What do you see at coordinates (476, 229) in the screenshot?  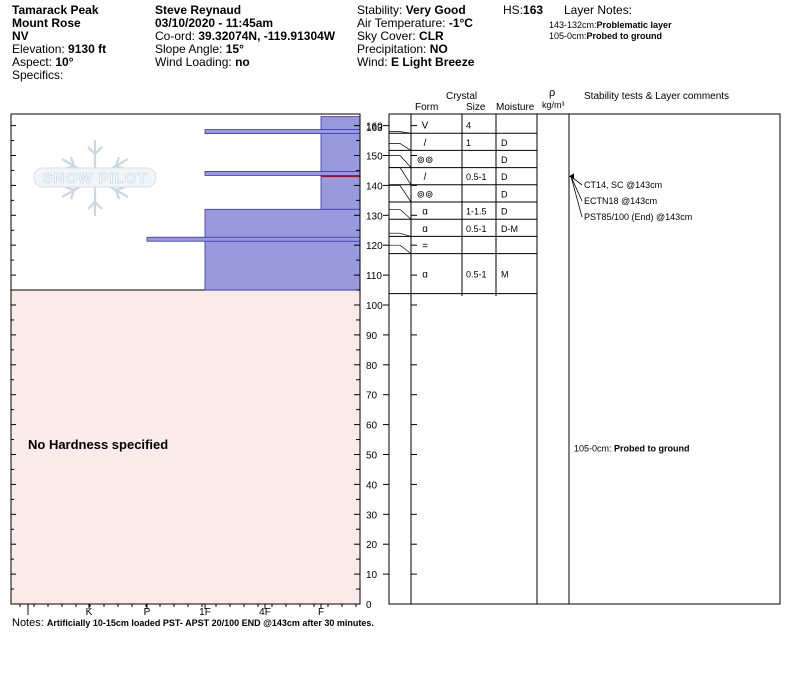 I see `layer-size-6: 0.5-1` at bounding box center [476, 229].